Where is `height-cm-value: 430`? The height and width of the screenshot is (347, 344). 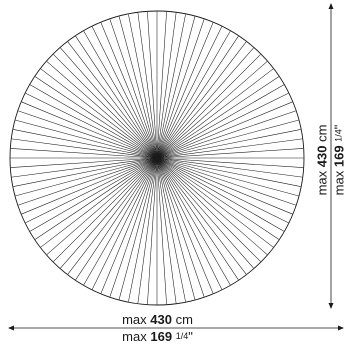 height-cm-value: 430 is located at coordinates (322, 156).